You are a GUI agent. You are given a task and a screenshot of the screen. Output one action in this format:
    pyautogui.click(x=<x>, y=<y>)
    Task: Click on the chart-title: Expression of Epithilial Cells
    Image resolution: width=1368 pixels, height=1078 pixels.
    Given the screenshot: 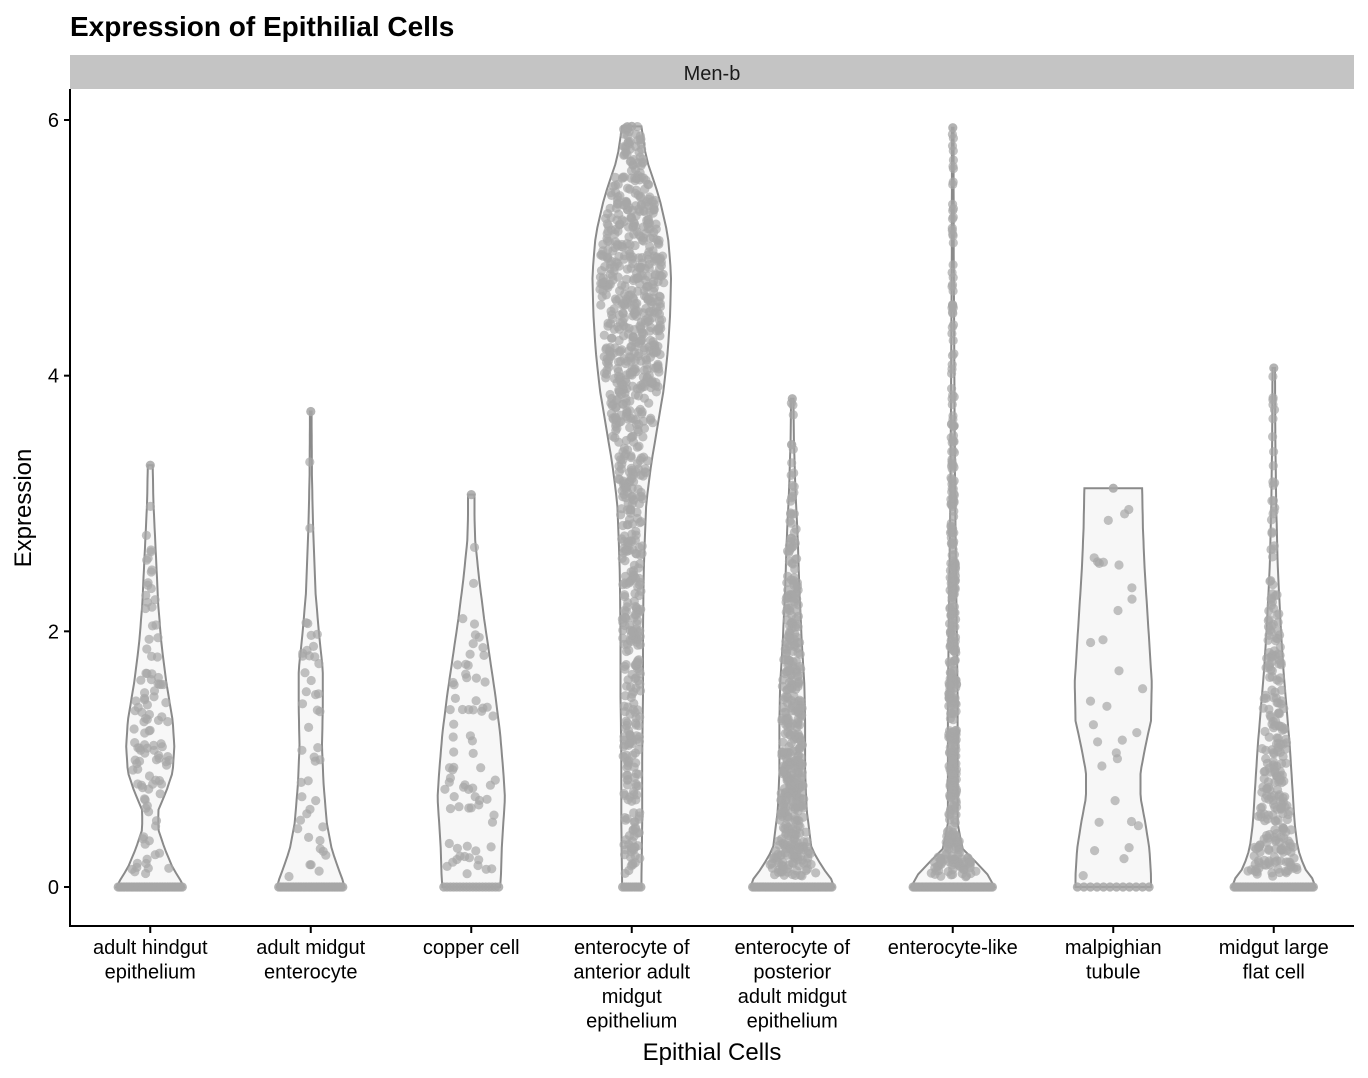 What is the action you would take?
    pyautogui.click(x=262, y=26)
    